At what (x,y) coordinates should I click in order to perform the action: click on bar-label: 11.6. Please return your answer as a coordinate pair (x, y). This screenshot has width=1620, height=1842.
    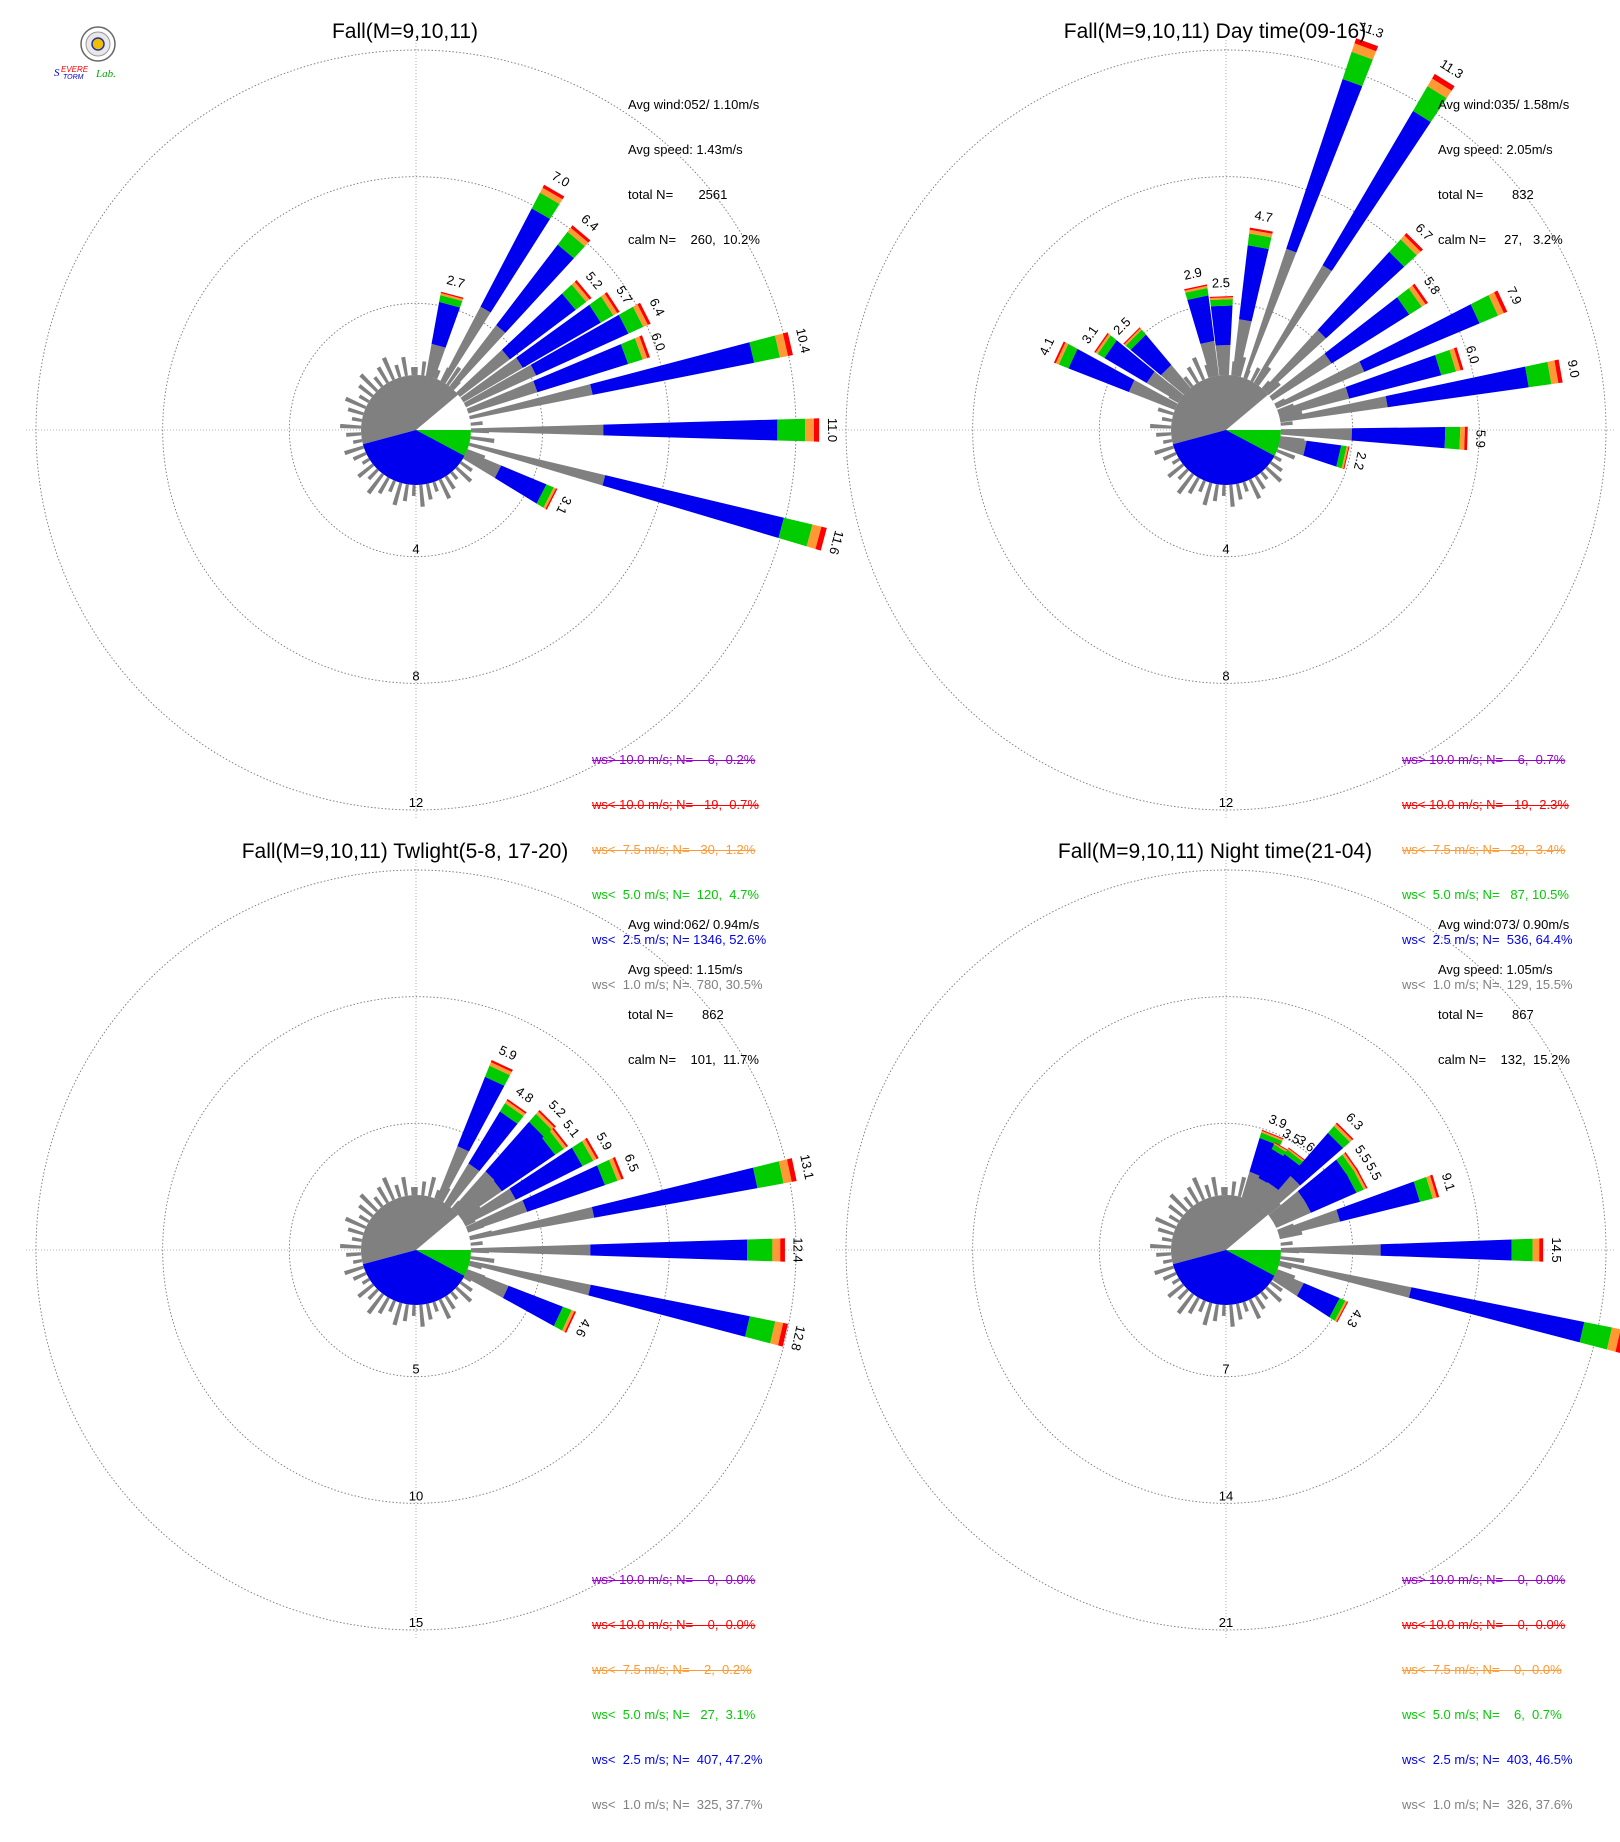
    Looking at the image, I should click on (836, 542).